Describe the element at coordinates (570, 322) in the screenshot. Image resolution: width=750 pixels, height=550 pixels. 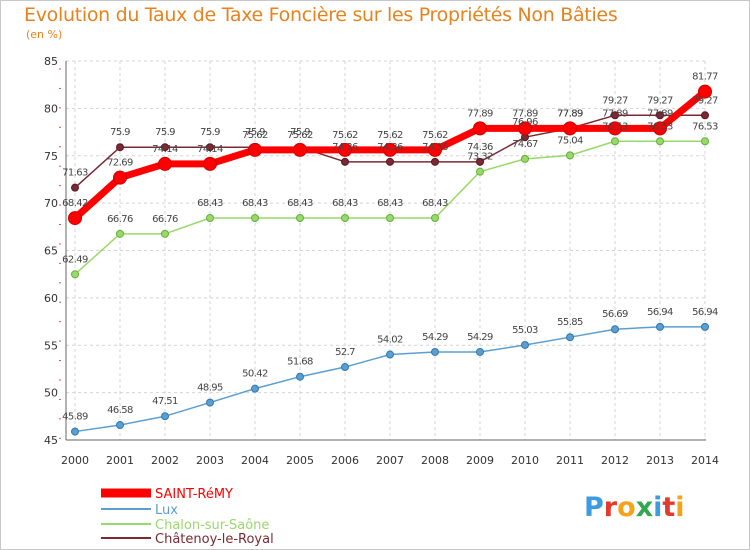
I see `data-label: 55.85` at that location.